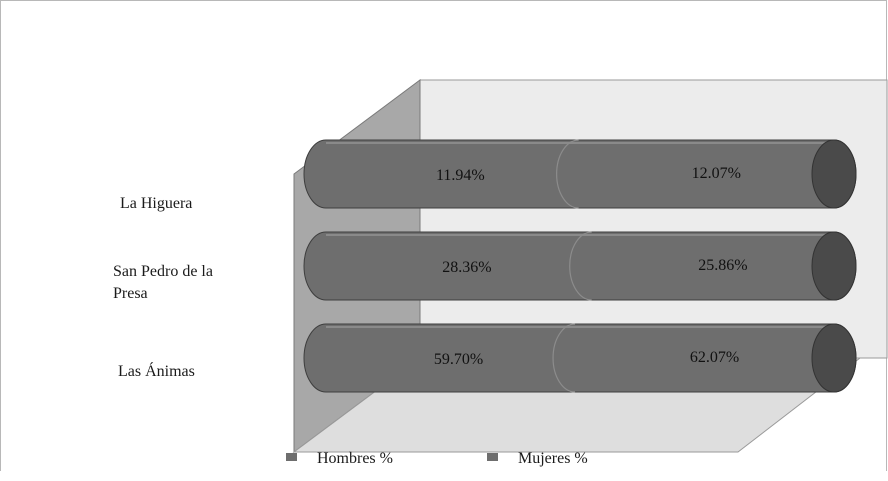  I want to click on data-label-mujeres-las-animas: 62.07%, so click(714, 357).